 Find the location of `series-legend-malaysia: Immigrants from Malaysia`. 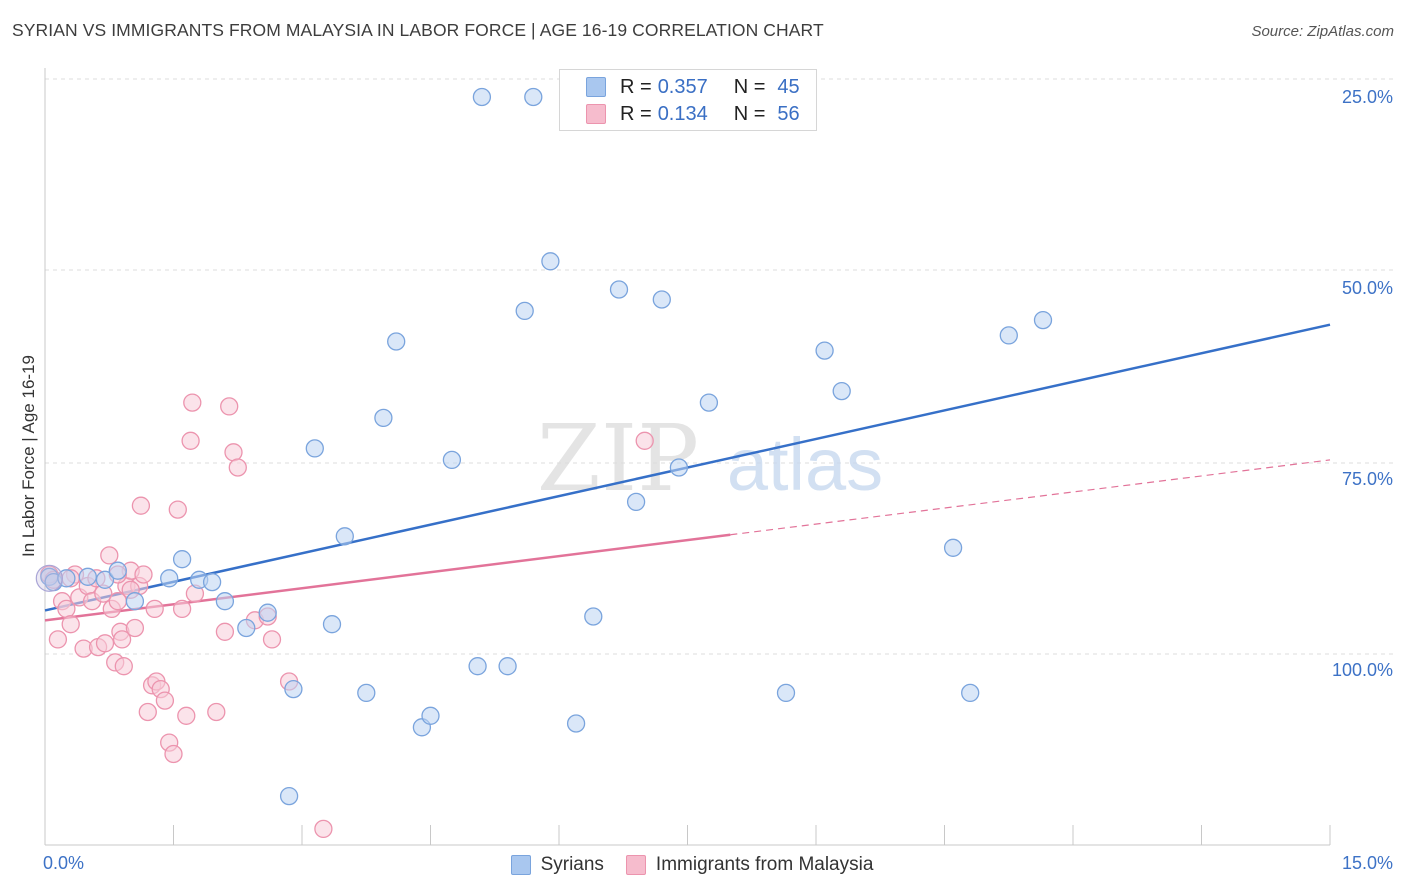

series-legend-malaysia: Immigrants from Malaysia is located at coordinates (749, 865).